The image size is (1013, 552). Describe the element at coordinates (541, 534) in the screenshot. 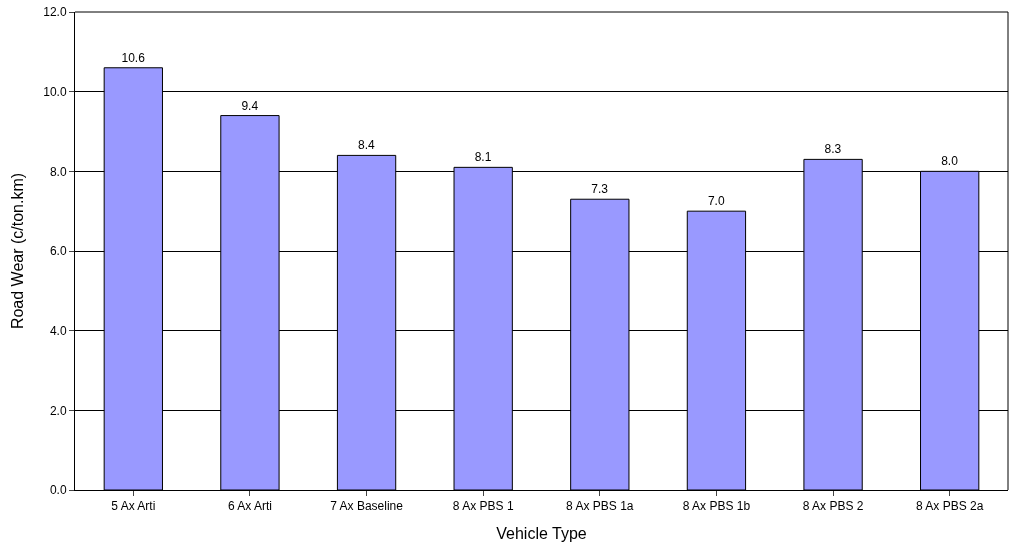

I see `x-axis-title: Vehicle Type` at that location.